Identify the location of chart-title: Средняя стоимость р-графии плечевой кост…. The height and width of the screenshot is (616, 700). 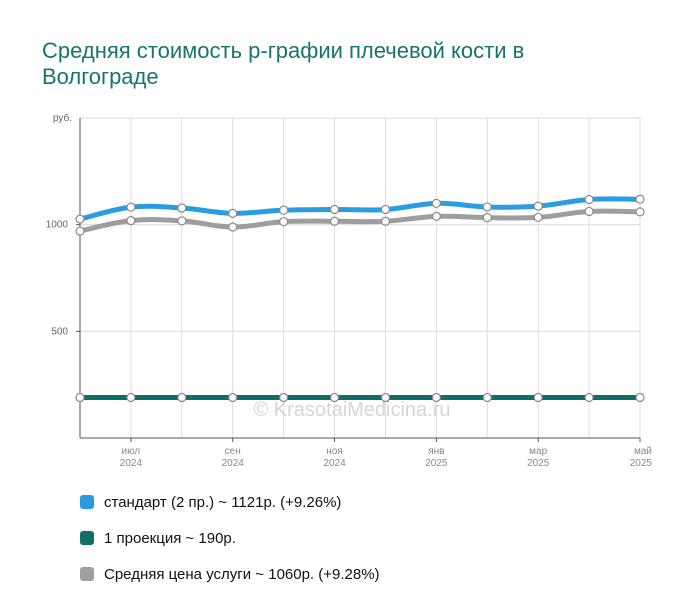
(283, 63).